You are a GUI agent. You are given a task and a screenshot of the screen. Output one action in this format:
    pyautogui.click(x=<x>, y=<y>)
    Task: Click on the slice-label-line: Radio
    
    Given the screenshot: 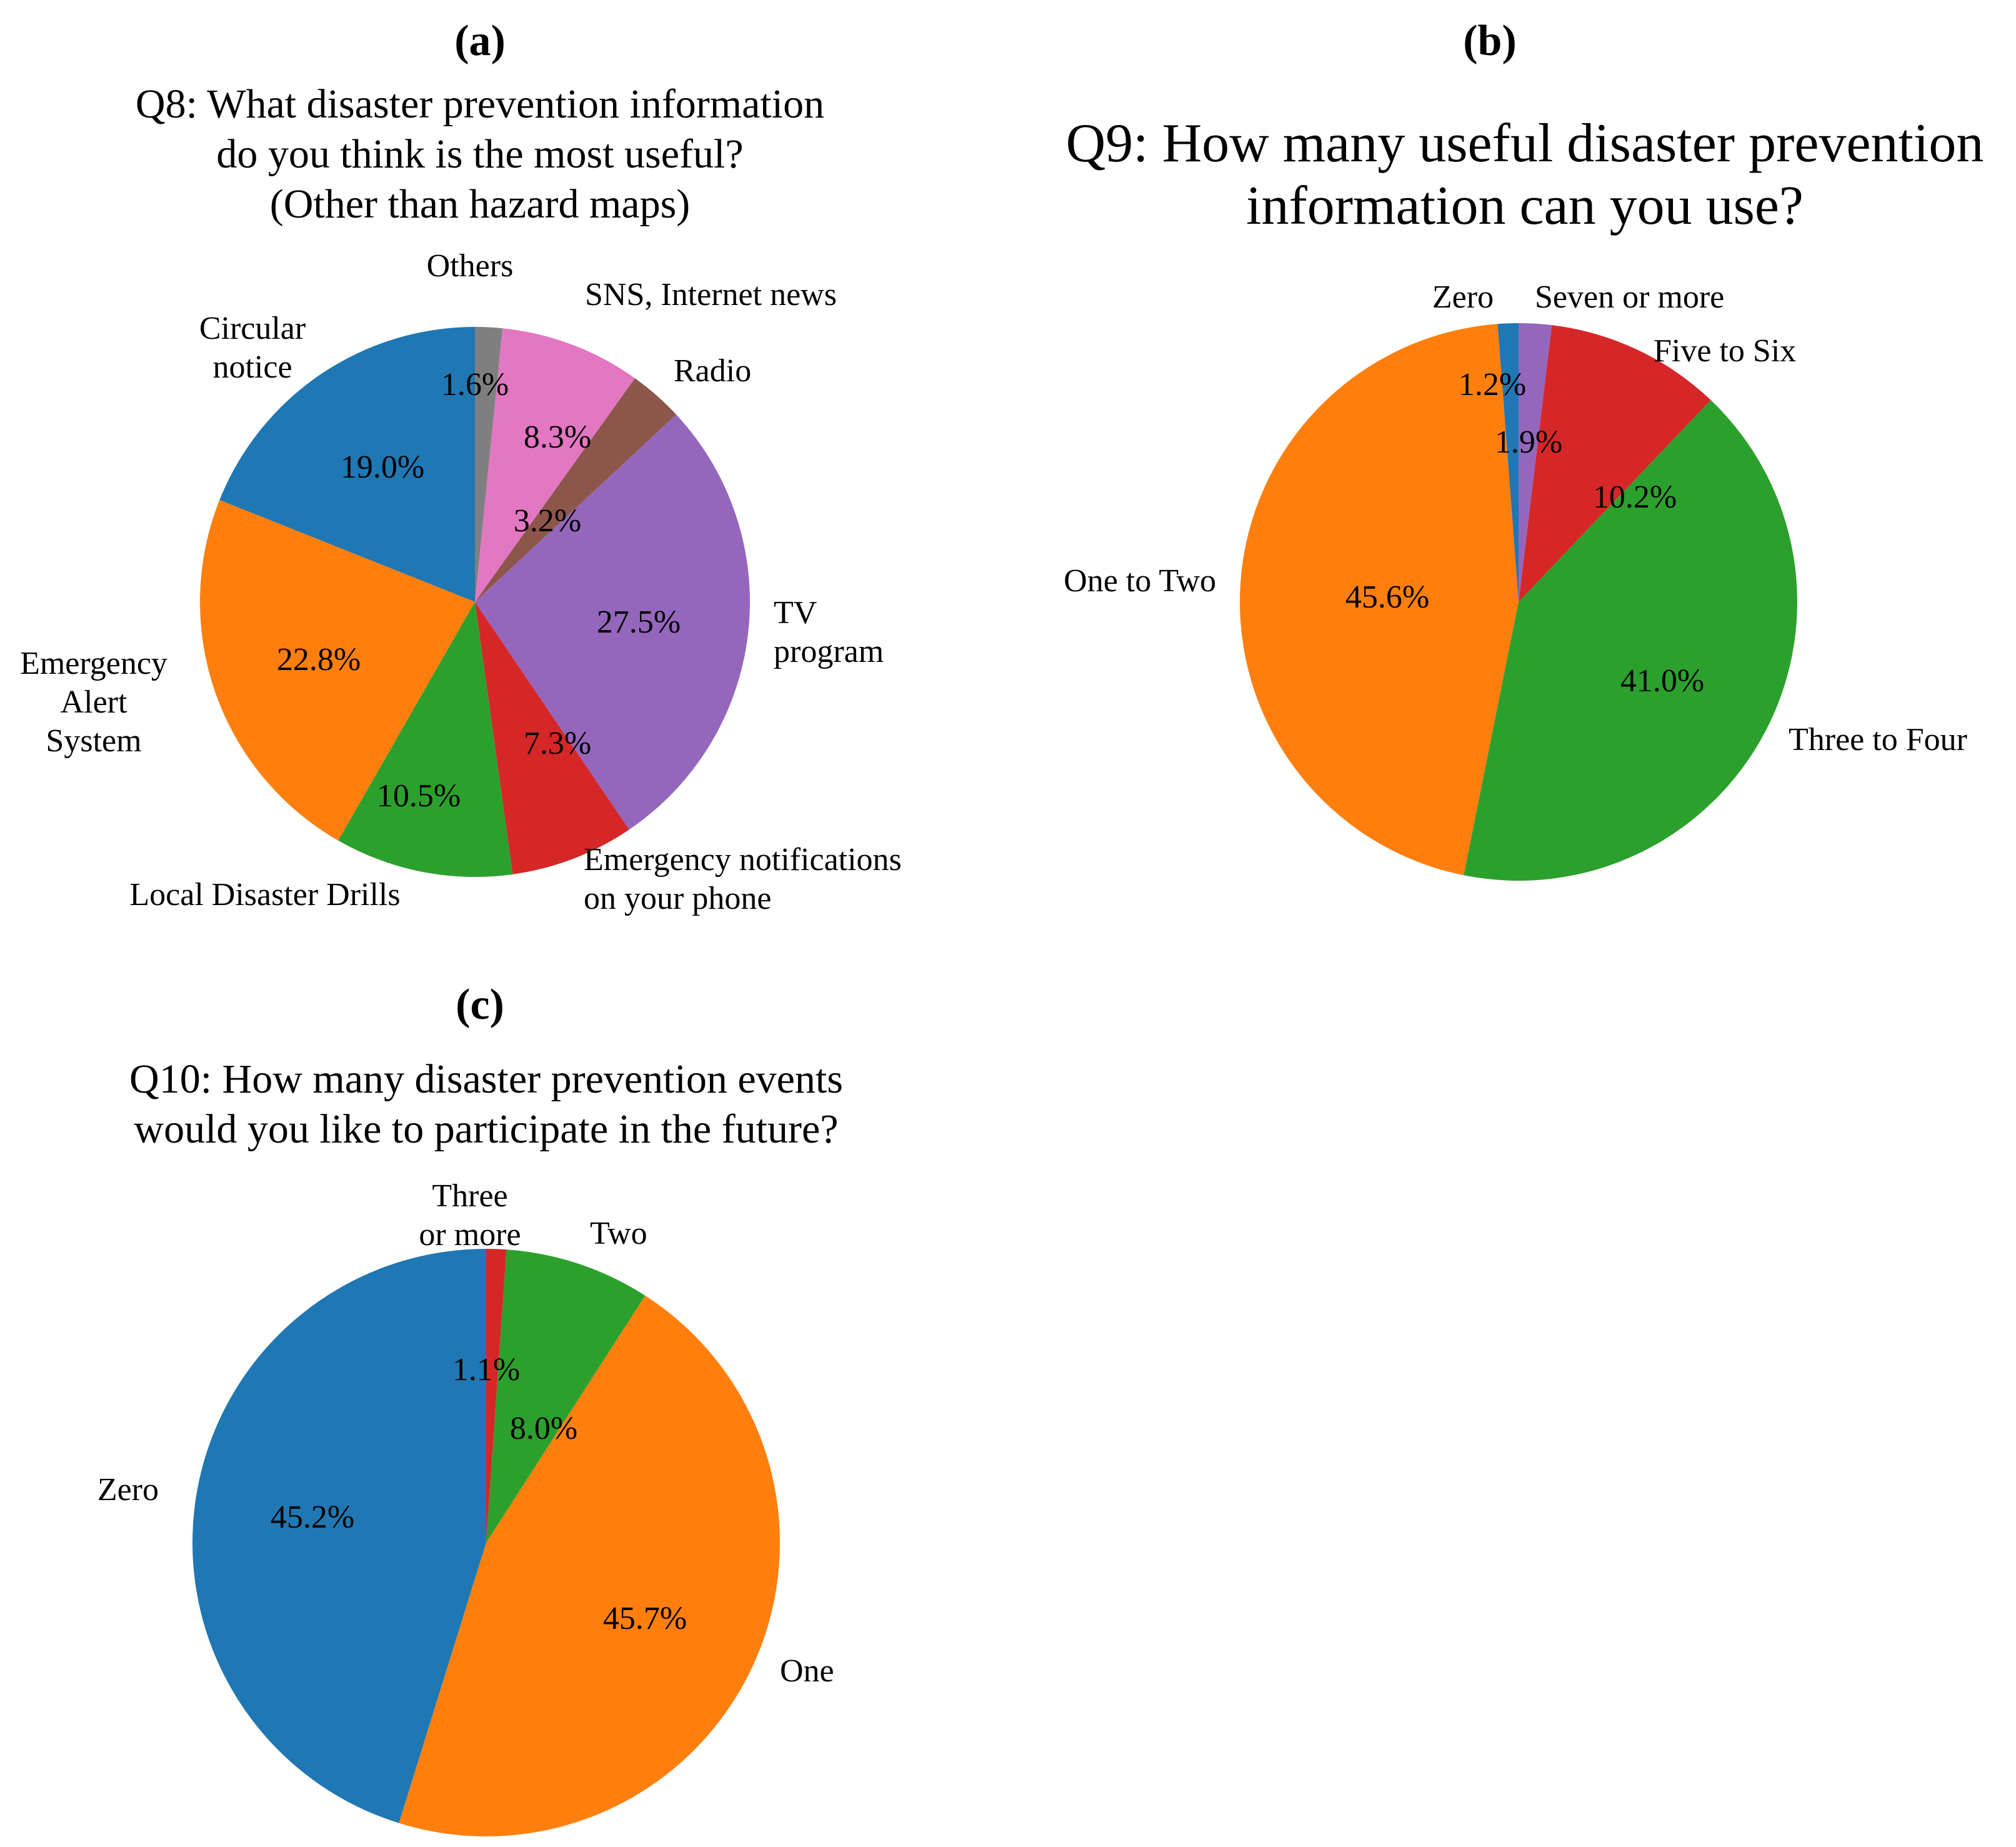 What is the action you would take?
    pyautogui.click(x=712, y=371)
    